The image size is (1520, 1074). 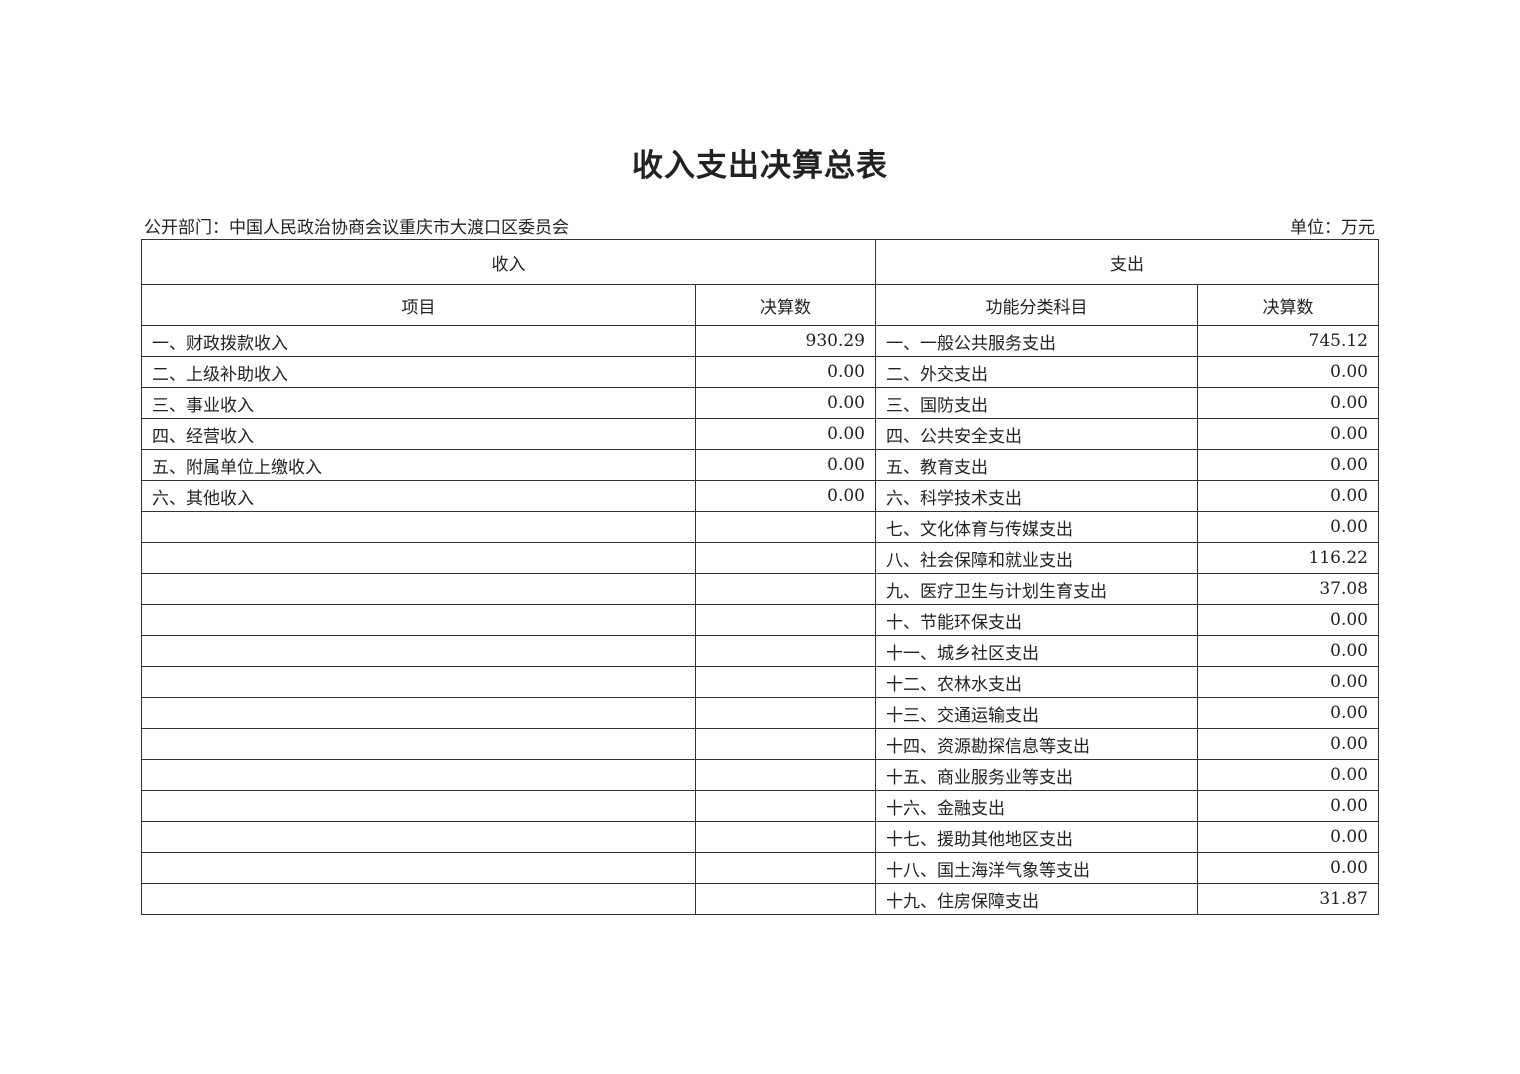 I want to click on expense-item: 十一、城乡社区支出, so click(x=1036, y=651).